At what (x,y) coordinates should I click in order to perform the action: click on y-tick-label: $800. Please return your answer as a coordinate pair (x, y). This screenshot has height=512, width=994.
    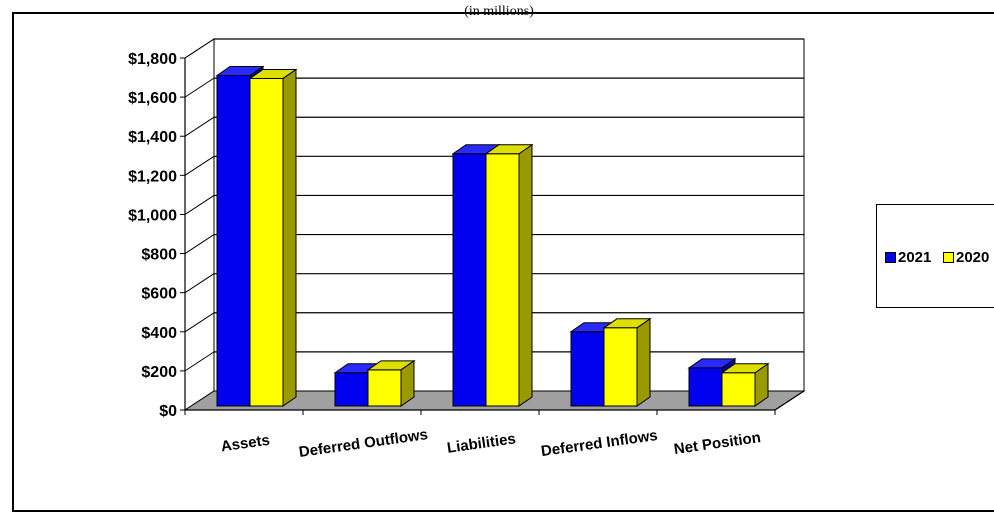
    Looking at the image, I should click on (159, 255).